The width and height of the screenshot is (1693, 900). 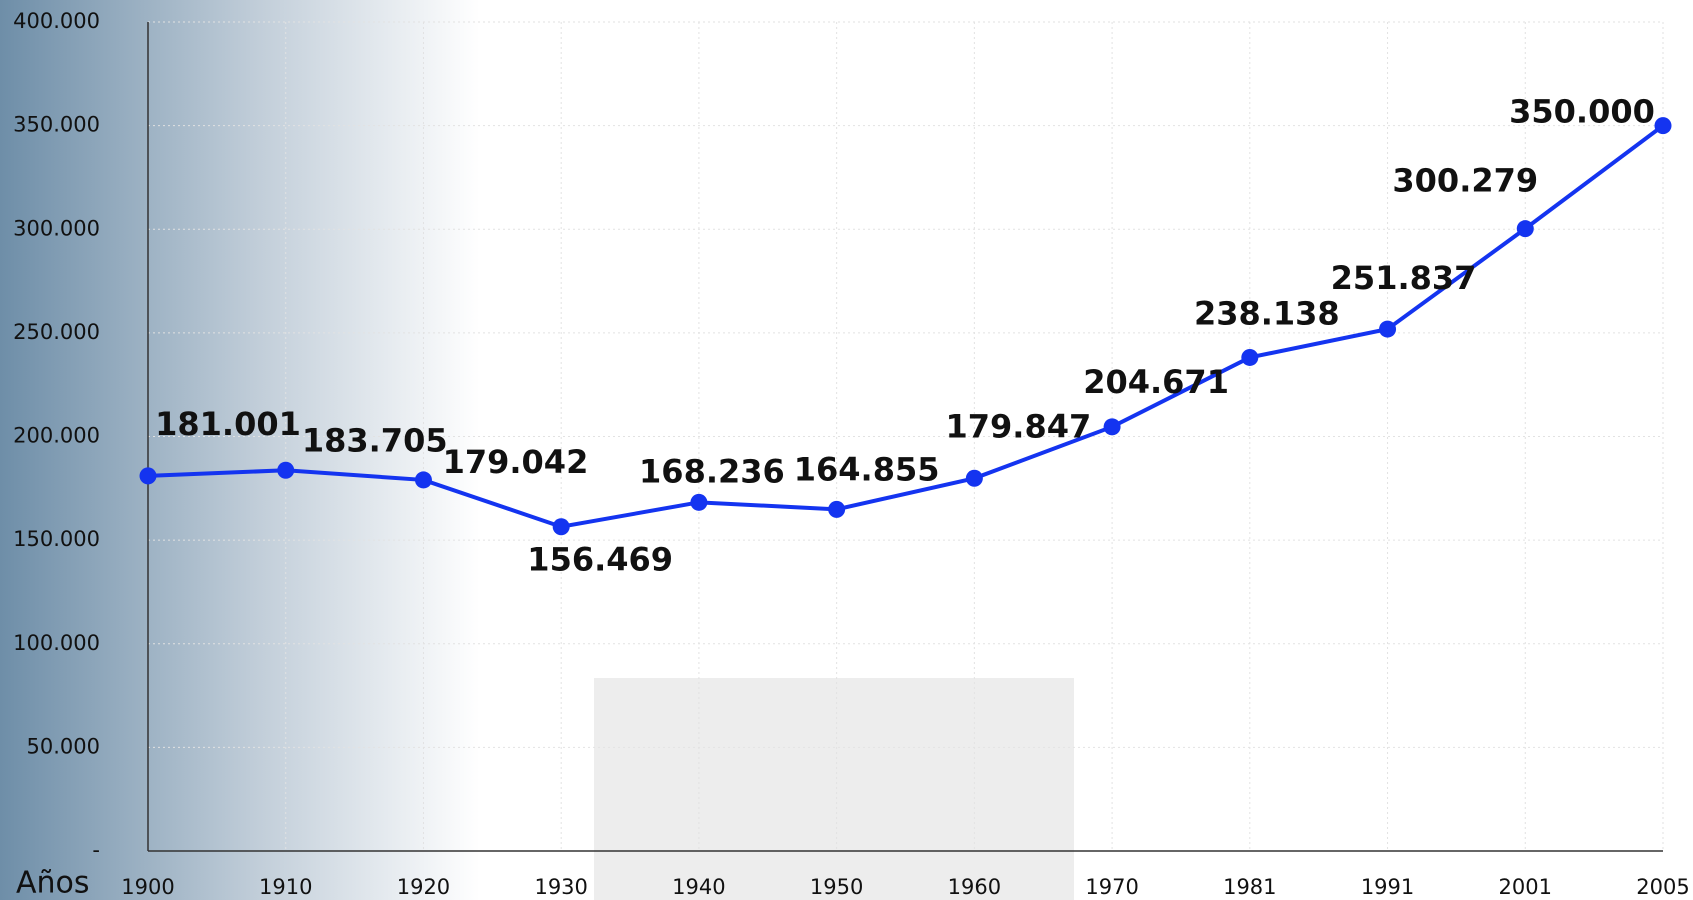 I want to click on x-tick-label: 1950, so click(x=836, y=887).